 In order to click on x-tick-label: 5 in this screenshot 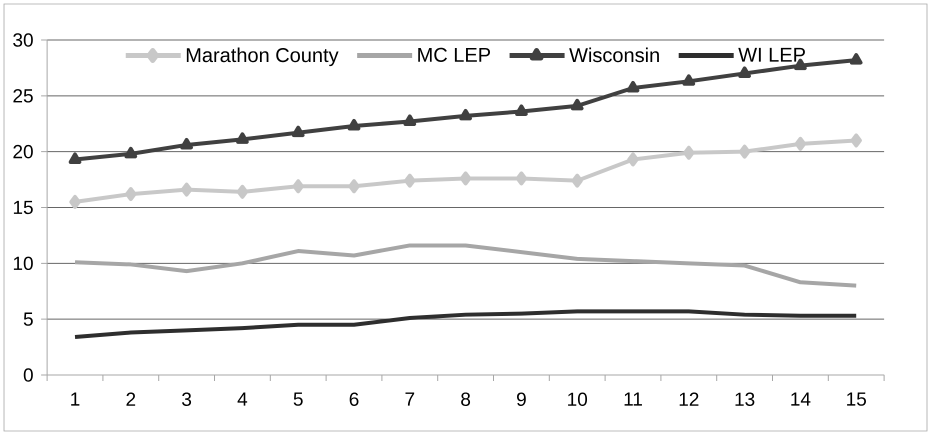, I will do `click(298, 399)`.